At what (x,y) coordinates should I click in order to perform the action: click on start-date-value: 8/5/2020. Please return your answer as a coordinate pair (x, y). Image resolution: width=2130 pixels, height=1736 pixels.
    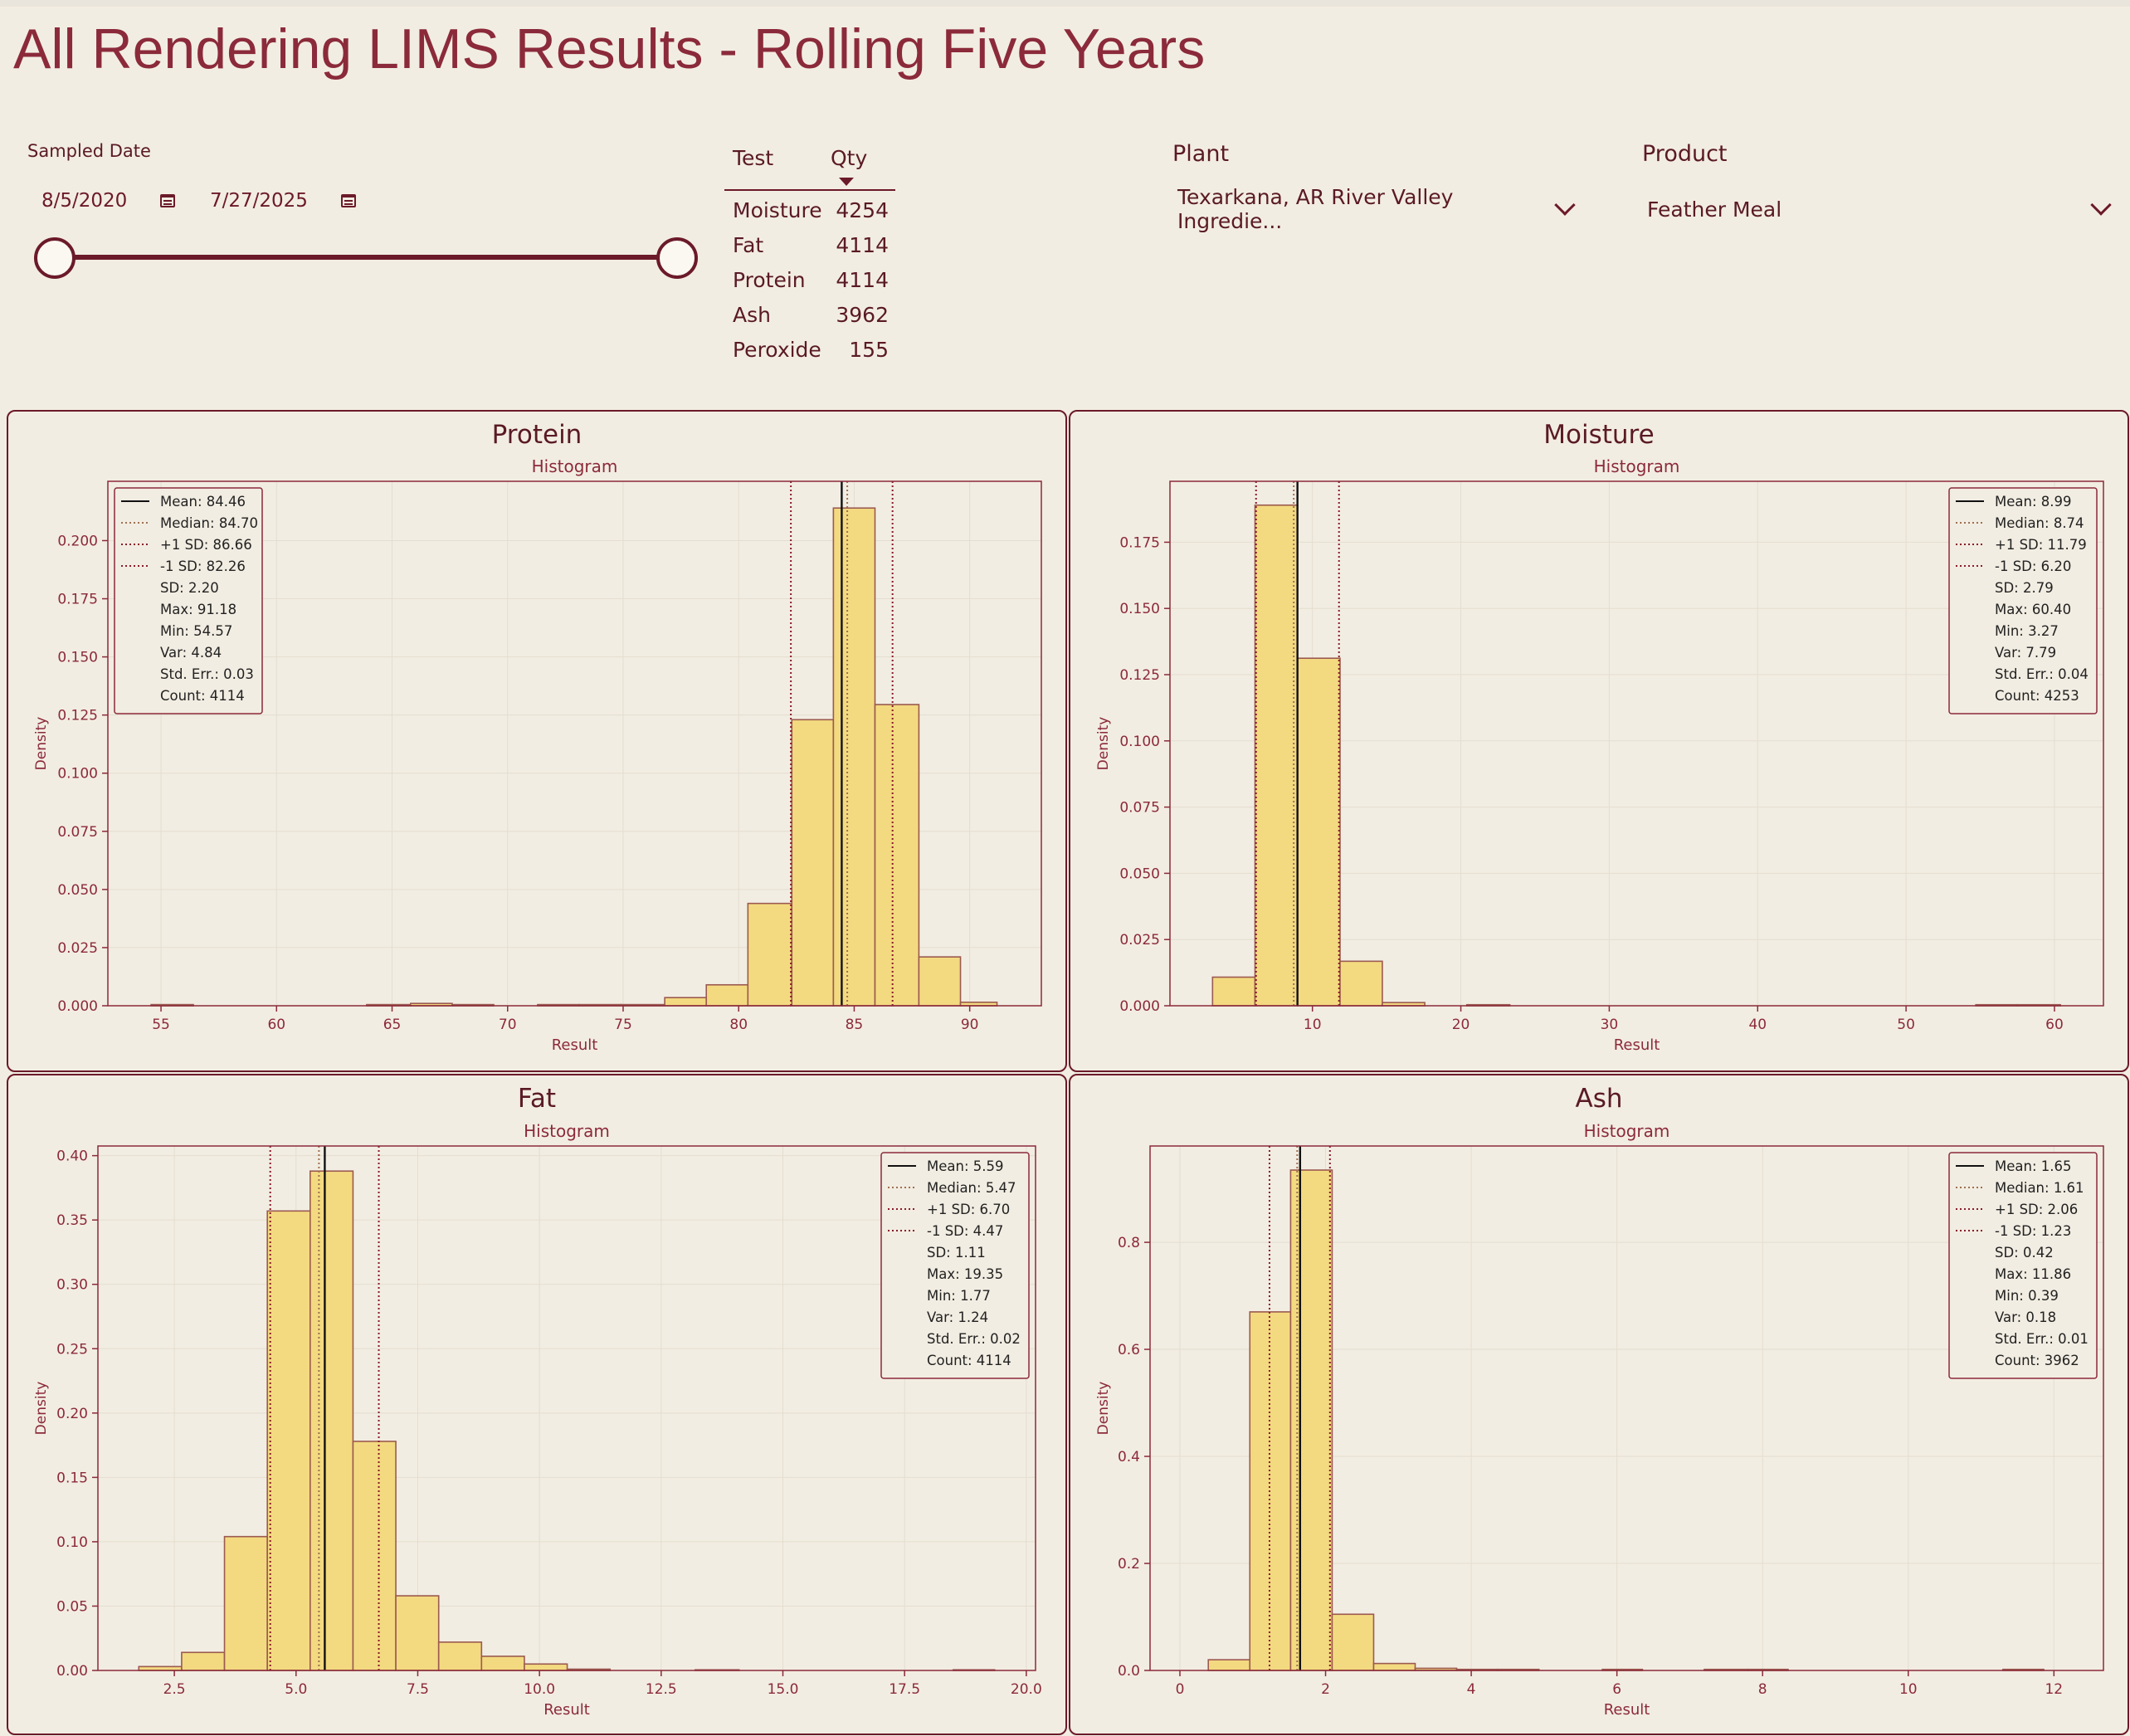
    Looking at the image, I should click on (85, 201).